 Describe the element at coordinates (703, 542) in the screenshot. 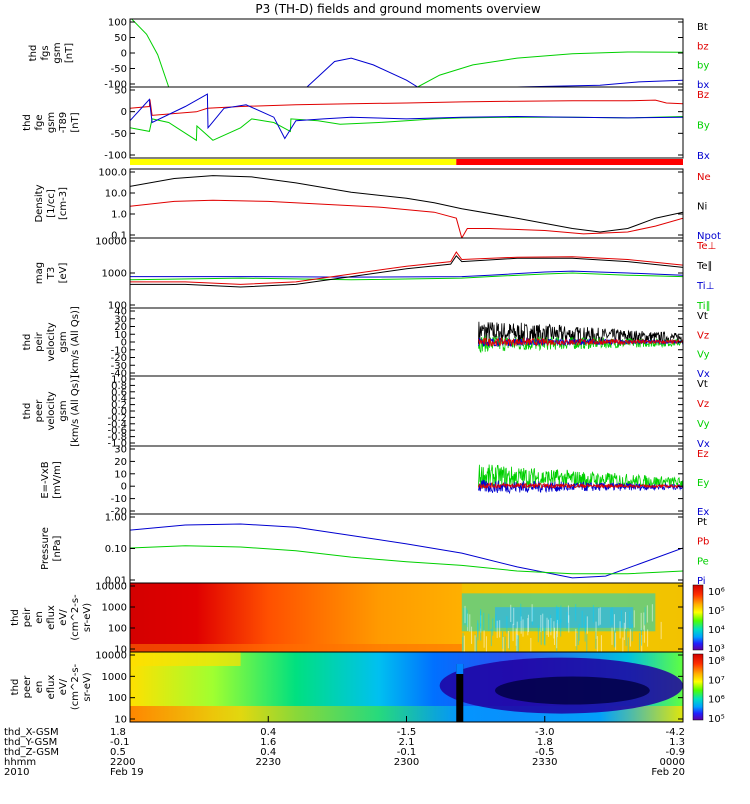

I see `legend-label: Pb` at that location.